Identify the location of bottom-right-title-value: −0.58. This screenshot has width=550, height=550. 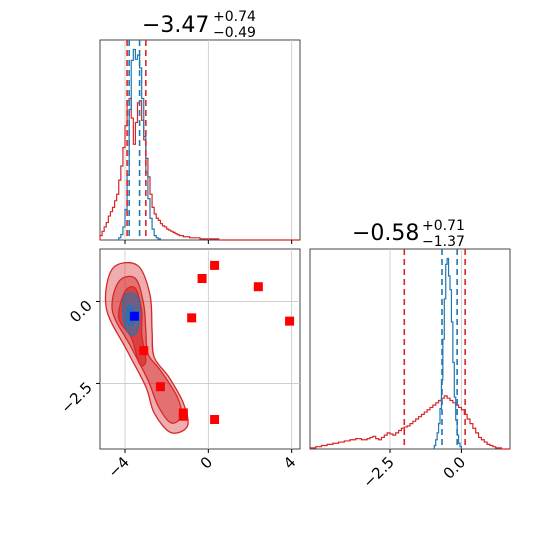
(385, 233).